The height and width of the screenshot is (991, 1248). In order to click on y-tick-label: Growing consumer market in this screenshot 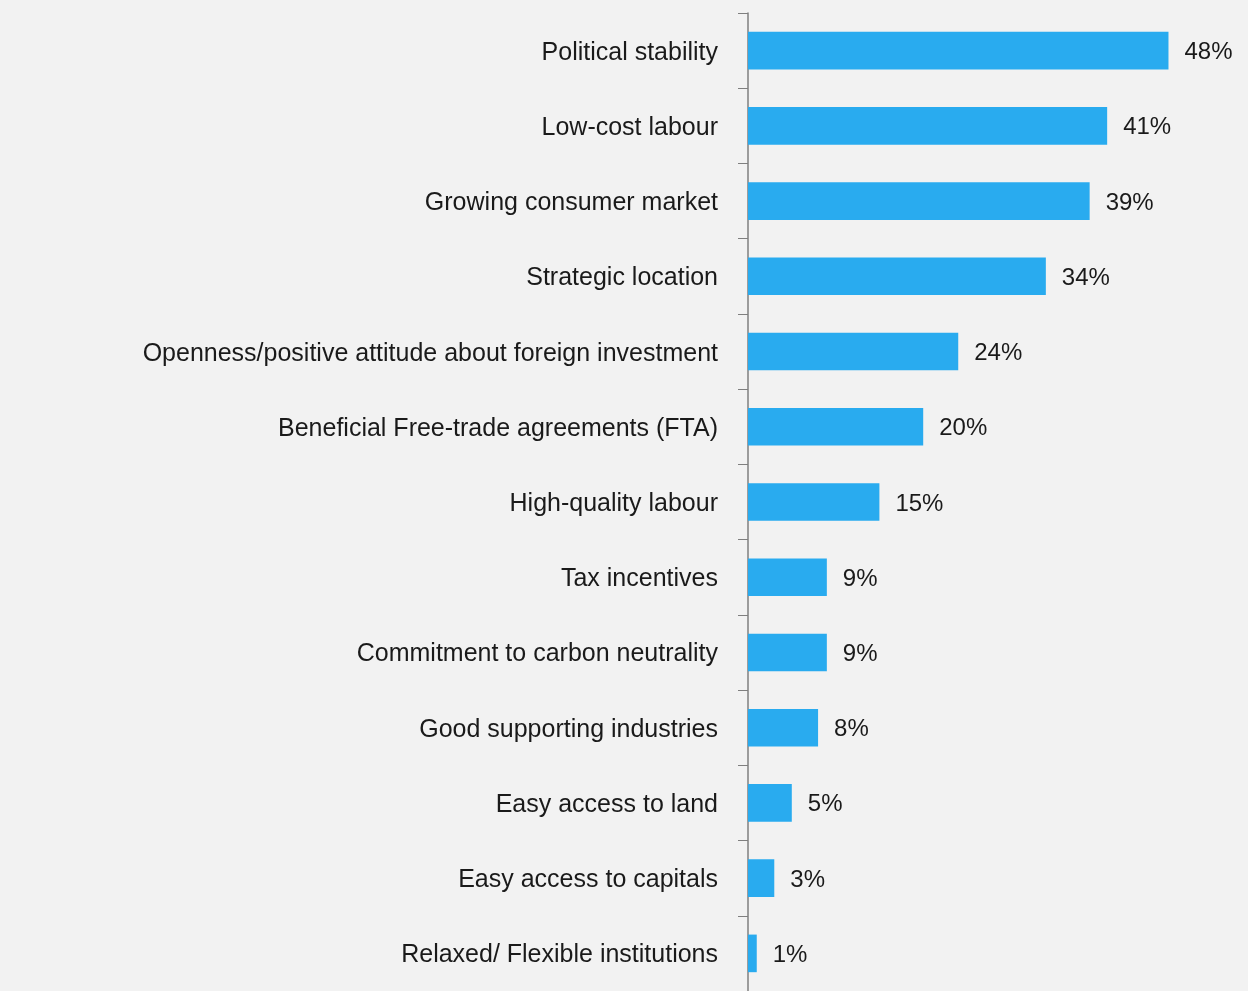, I will do `click(571, 201)`.